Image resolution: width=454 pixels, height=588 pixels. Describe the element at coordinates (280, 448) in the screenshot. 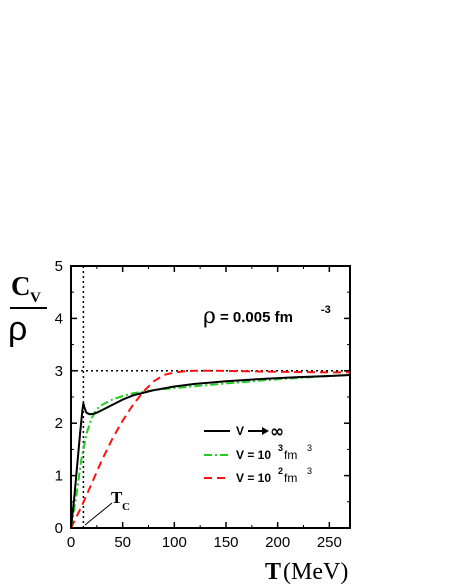

I see `legend-exp-1: 3` at that location.